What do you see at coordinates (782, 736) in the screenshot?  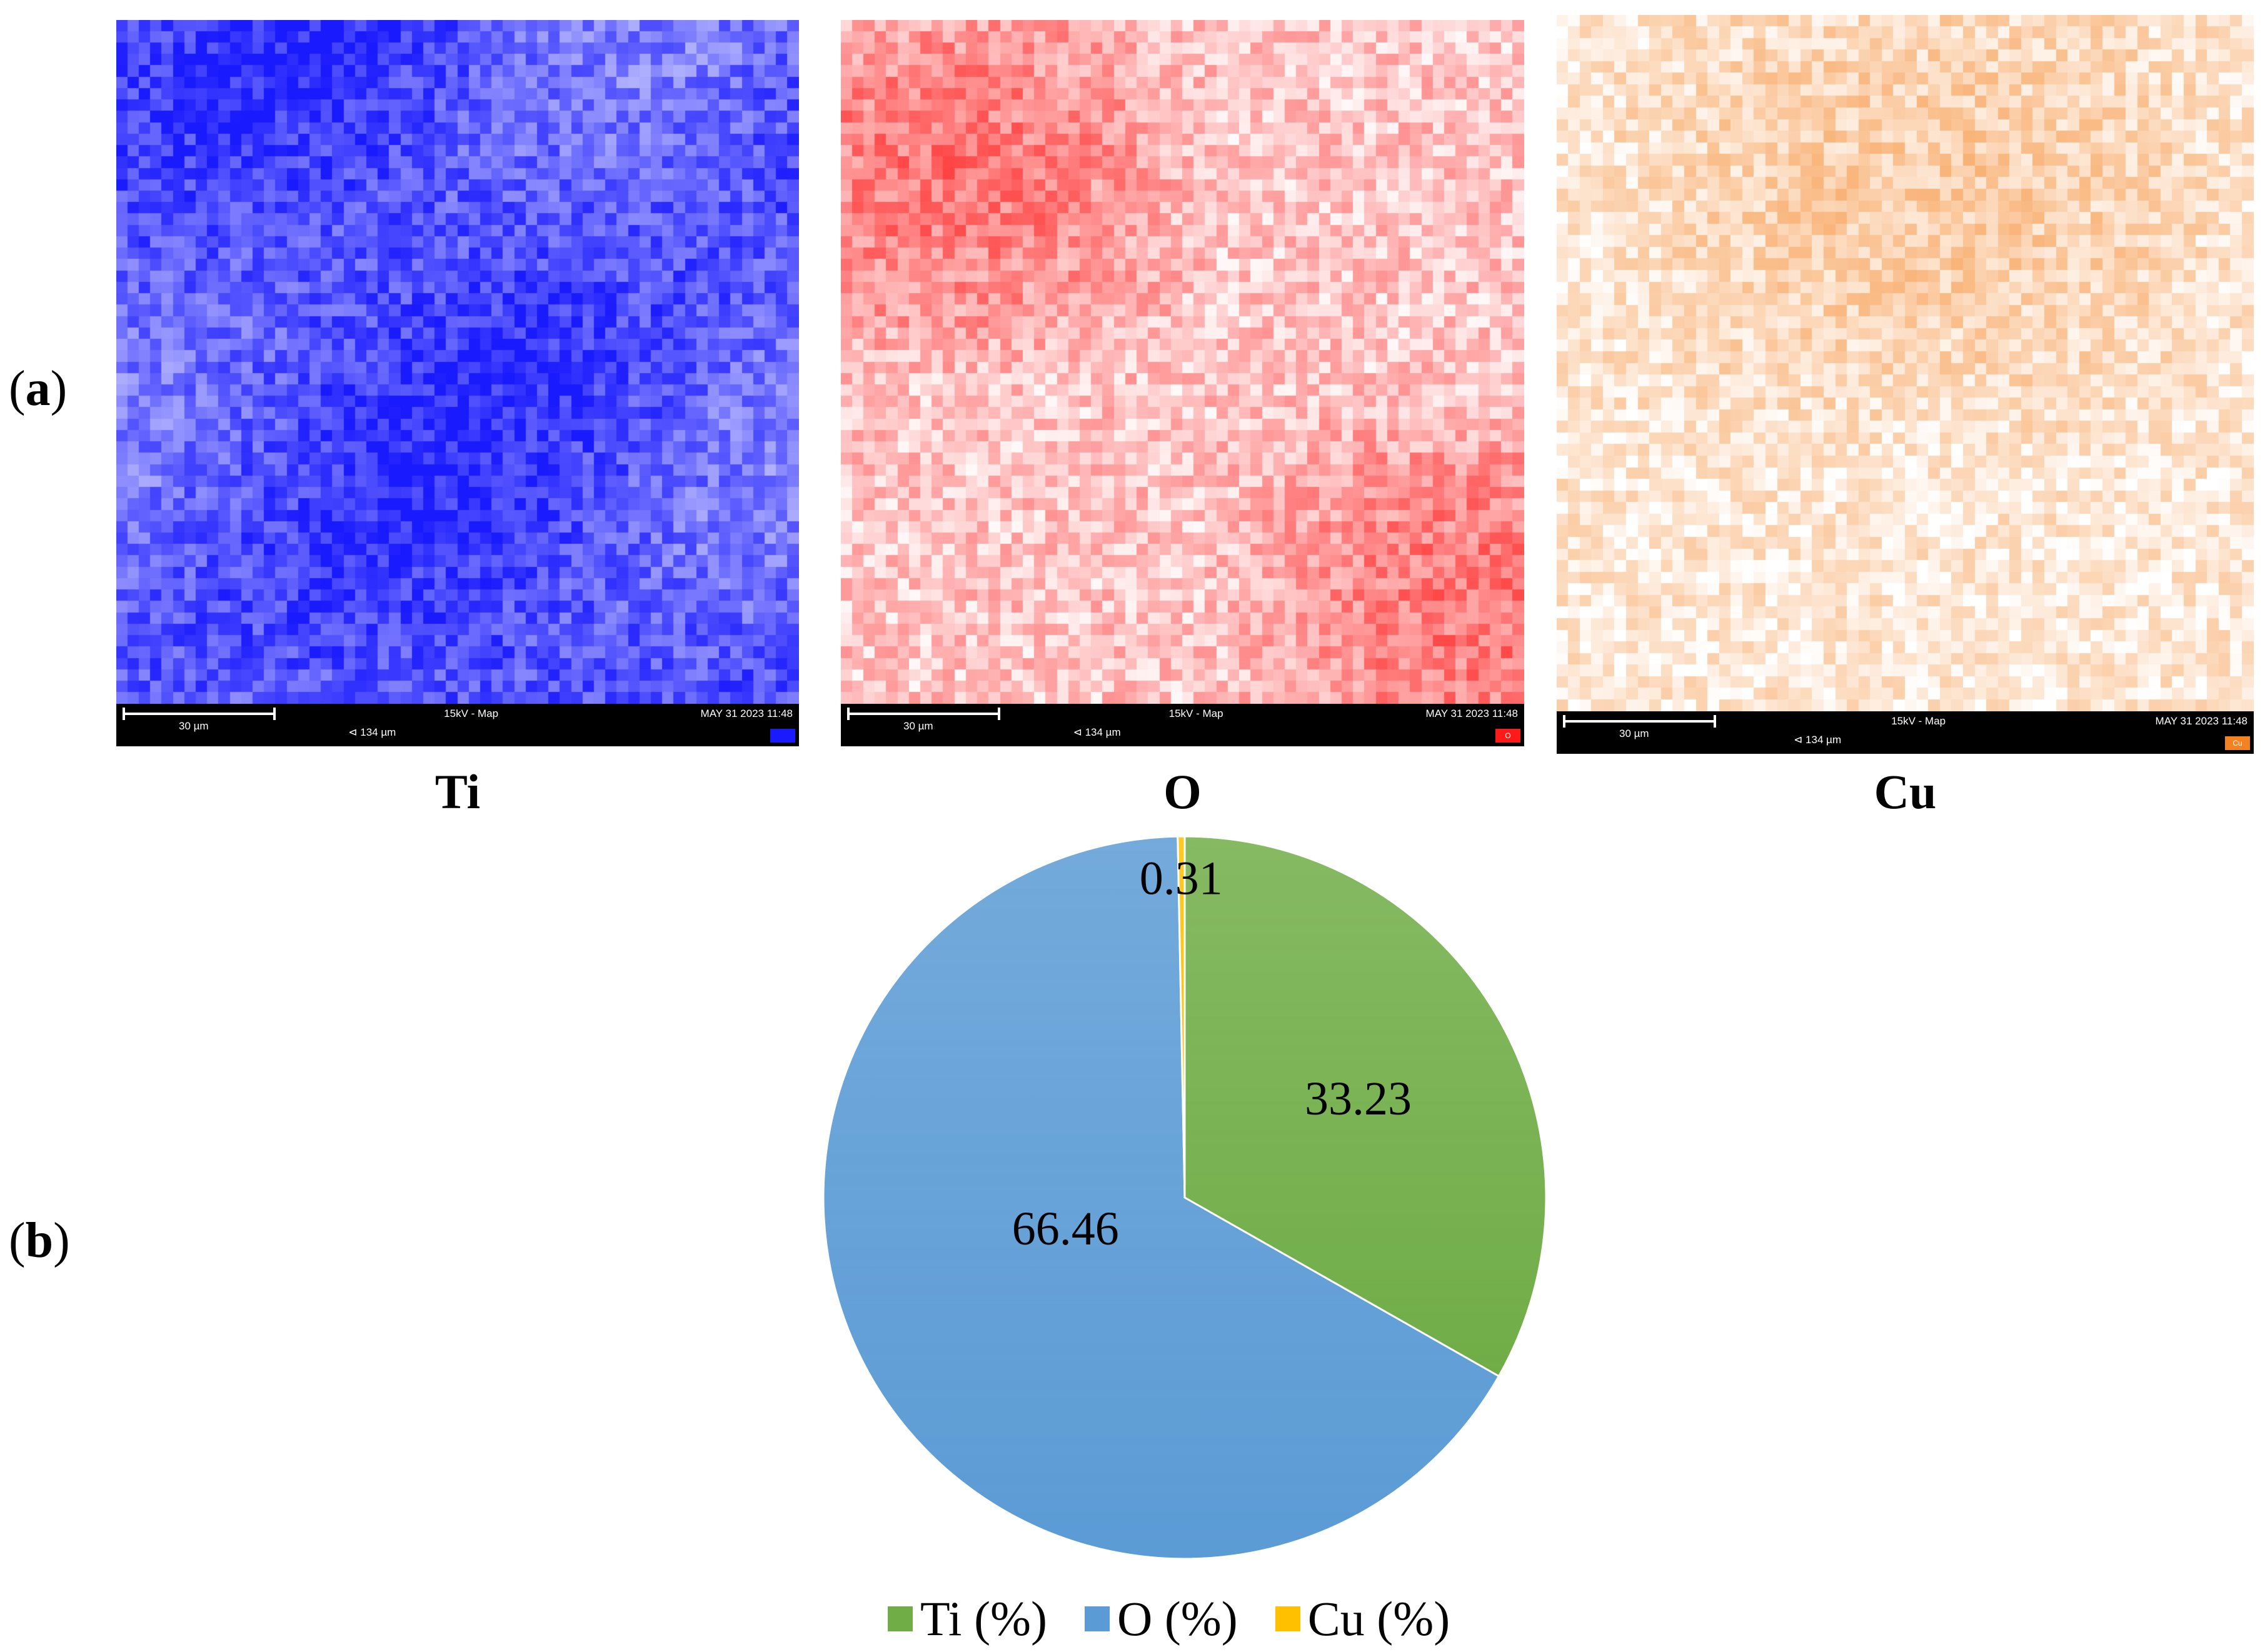 I see `element-color-chip` at bounding box center [782, 736].